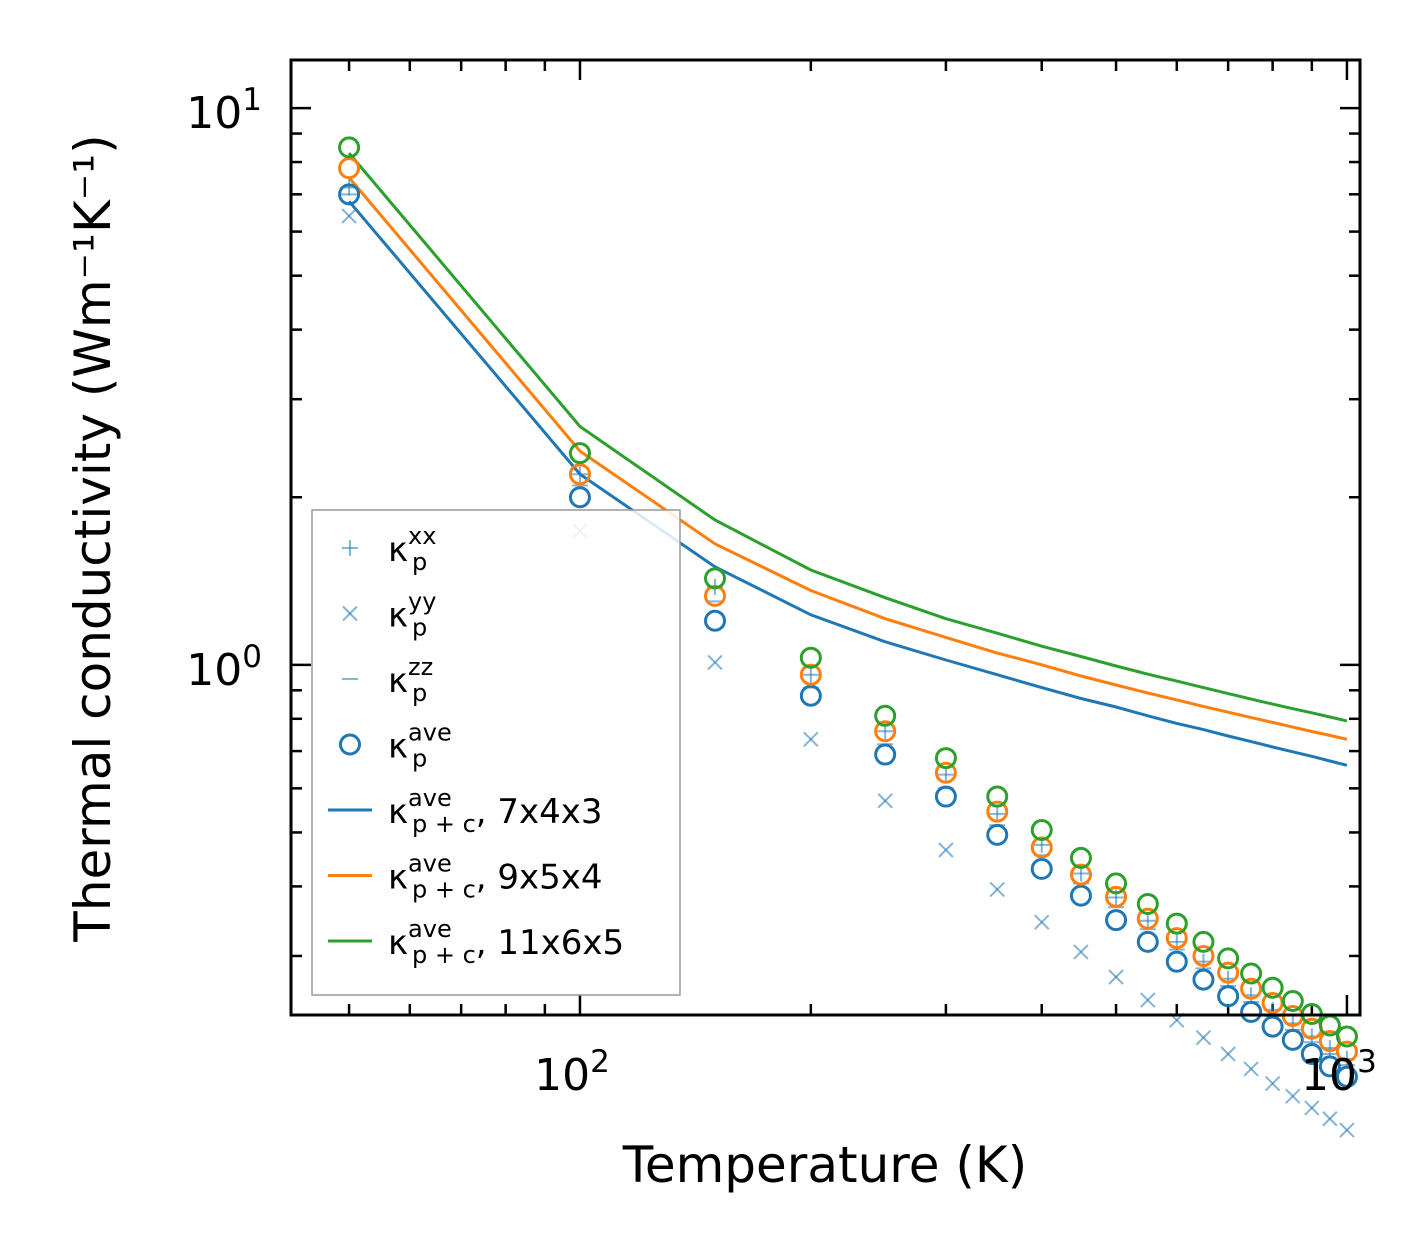 This screenshot has width=1421, height=1254. I want to click on legend-label: κxx p, so click(412, 549).